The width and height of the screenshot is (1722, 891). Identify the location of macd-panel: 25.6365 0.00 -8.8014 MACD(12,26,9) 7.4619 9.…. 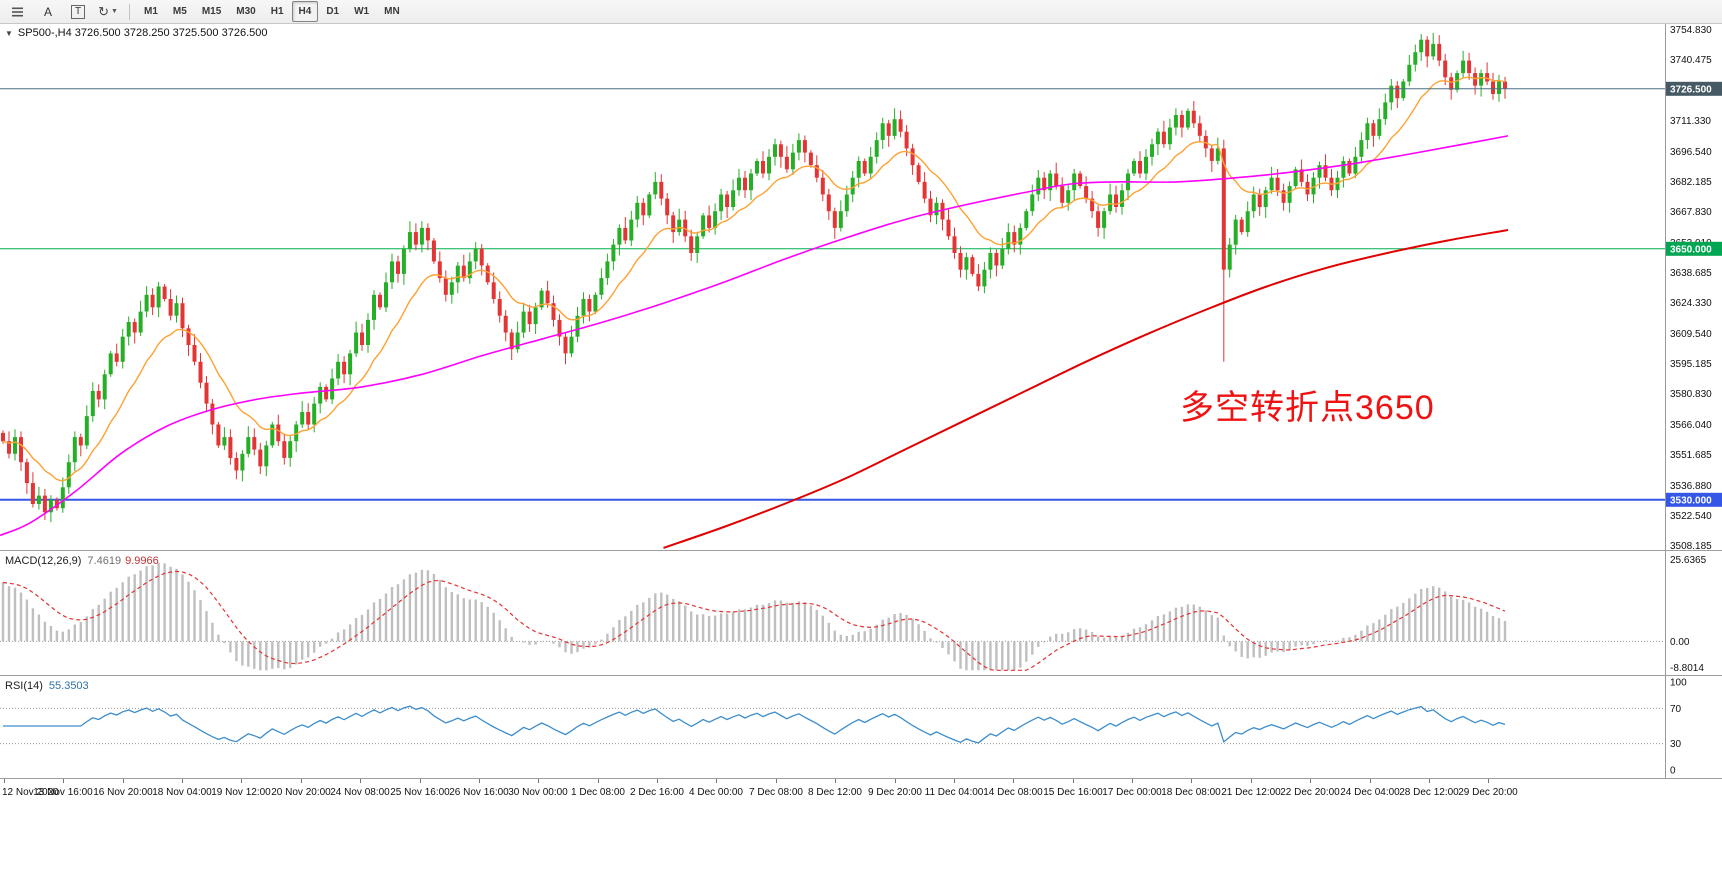
(861, 612).